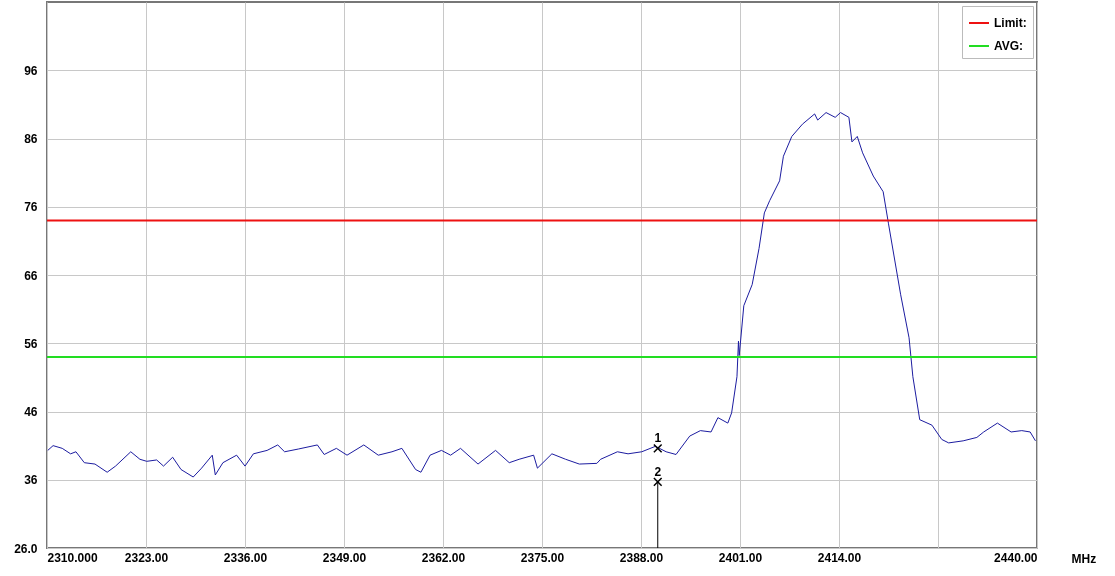 This screenshot has height=576, width=1115. What do you see at coordinates (1010, 23) in the screenshot?
I see `legend-label: Limit:` at bounding box center [1010, 23].